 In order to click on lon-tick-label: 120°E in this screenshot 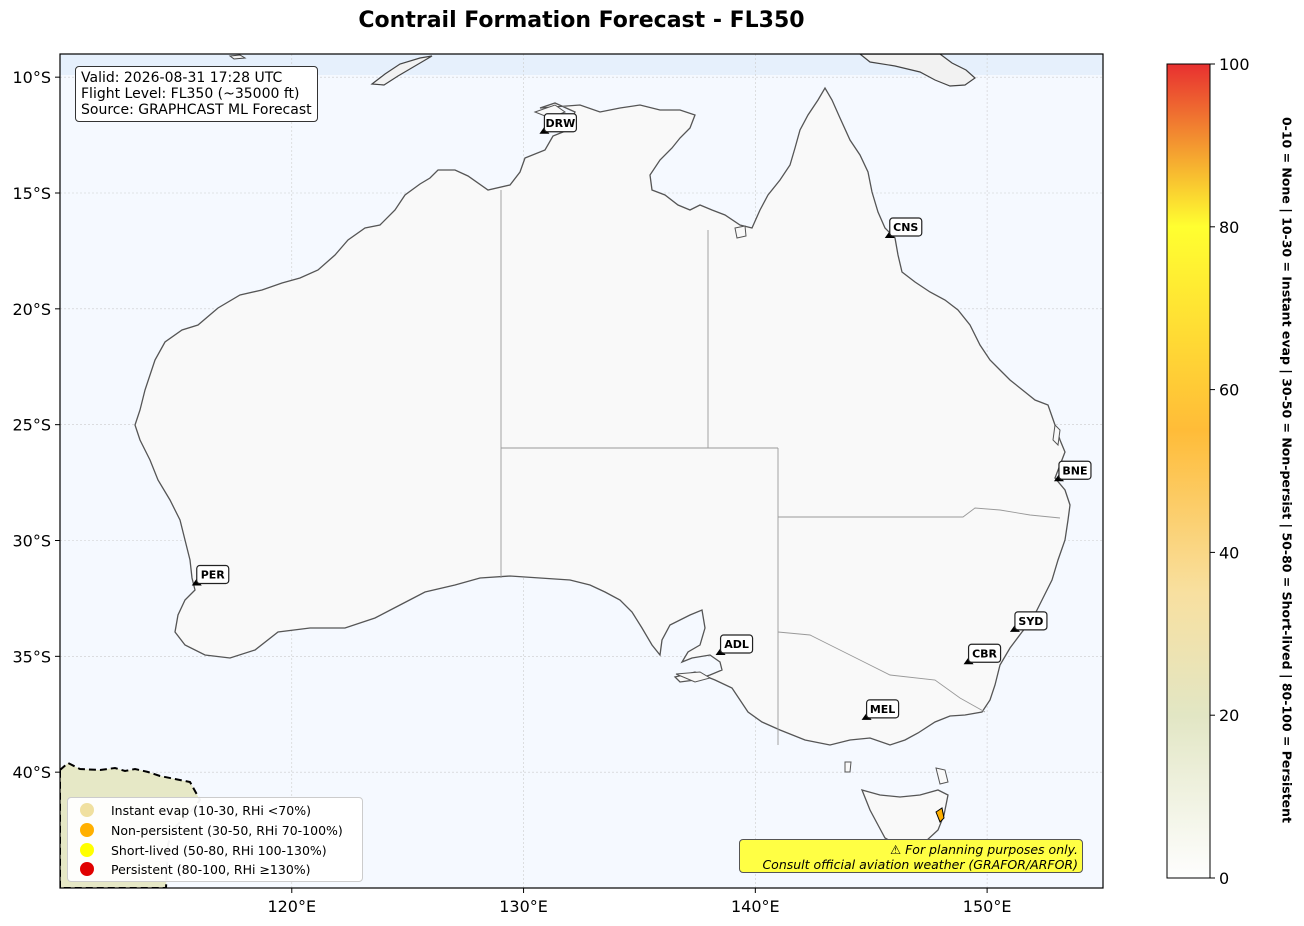, I will do `click(291, 906)`.